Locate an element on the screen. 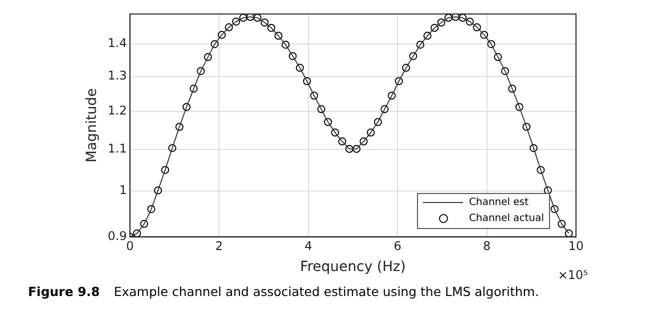 The image size is (660, 314). text: Example channel and associated estimate using the LMS algorithm. is located at coordinates (326, 291).